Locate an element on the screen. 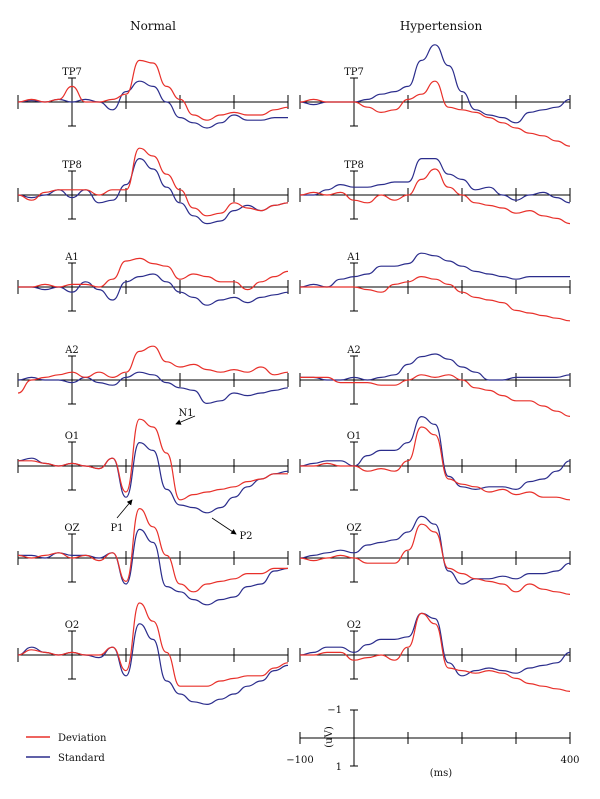 The height and width of the screenshot is (799, 600). panel-title-hypertension: Hypertension is located at coordinates (441, 26).